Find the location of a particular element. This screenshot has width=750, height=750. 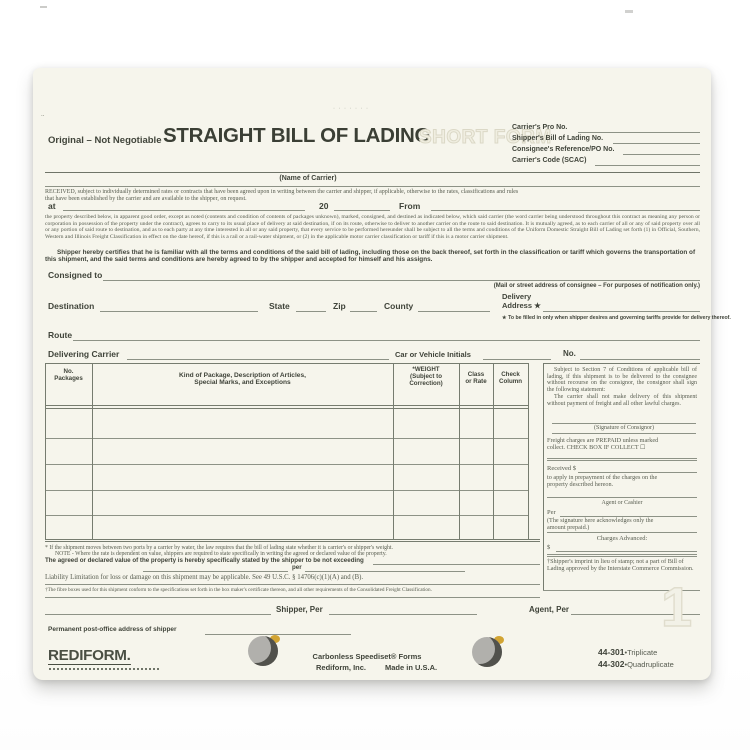

short-form-ghost-text: SHORT FORM is located at coordinates (485, 138).